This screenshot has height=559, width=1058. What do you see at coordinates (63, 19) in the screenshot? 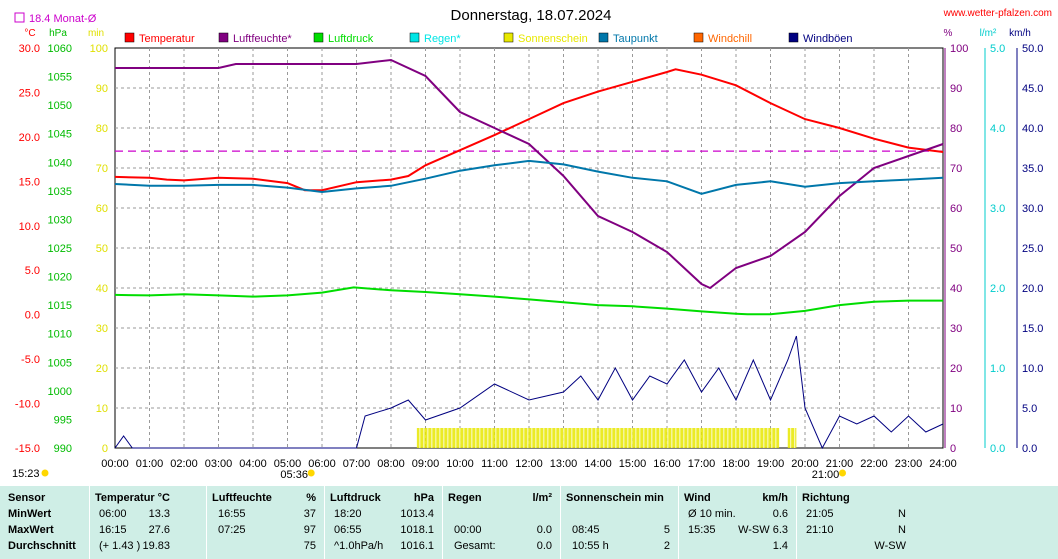
I see `monthly-avg-label: 18.4 Monat-Ø` at bounding box center [63, 19].